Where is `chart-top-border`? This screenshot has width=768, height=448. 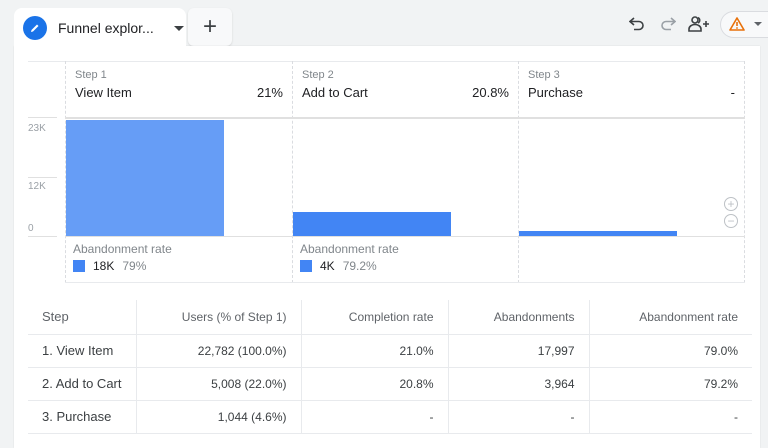 chart-top-border is located at coordinates (386, 61).